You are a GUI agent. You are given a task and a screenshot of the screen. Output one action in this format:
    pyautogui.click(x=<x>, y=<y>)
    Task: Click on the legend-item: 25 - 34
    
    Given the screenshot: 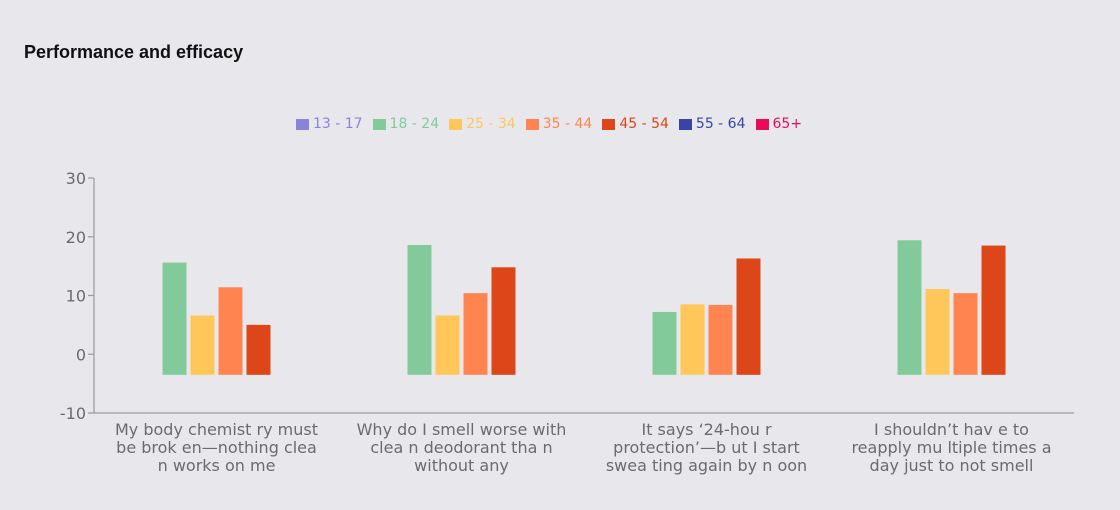 What is the action you would take?
    pyautogui.click(x=482, y=124)
    